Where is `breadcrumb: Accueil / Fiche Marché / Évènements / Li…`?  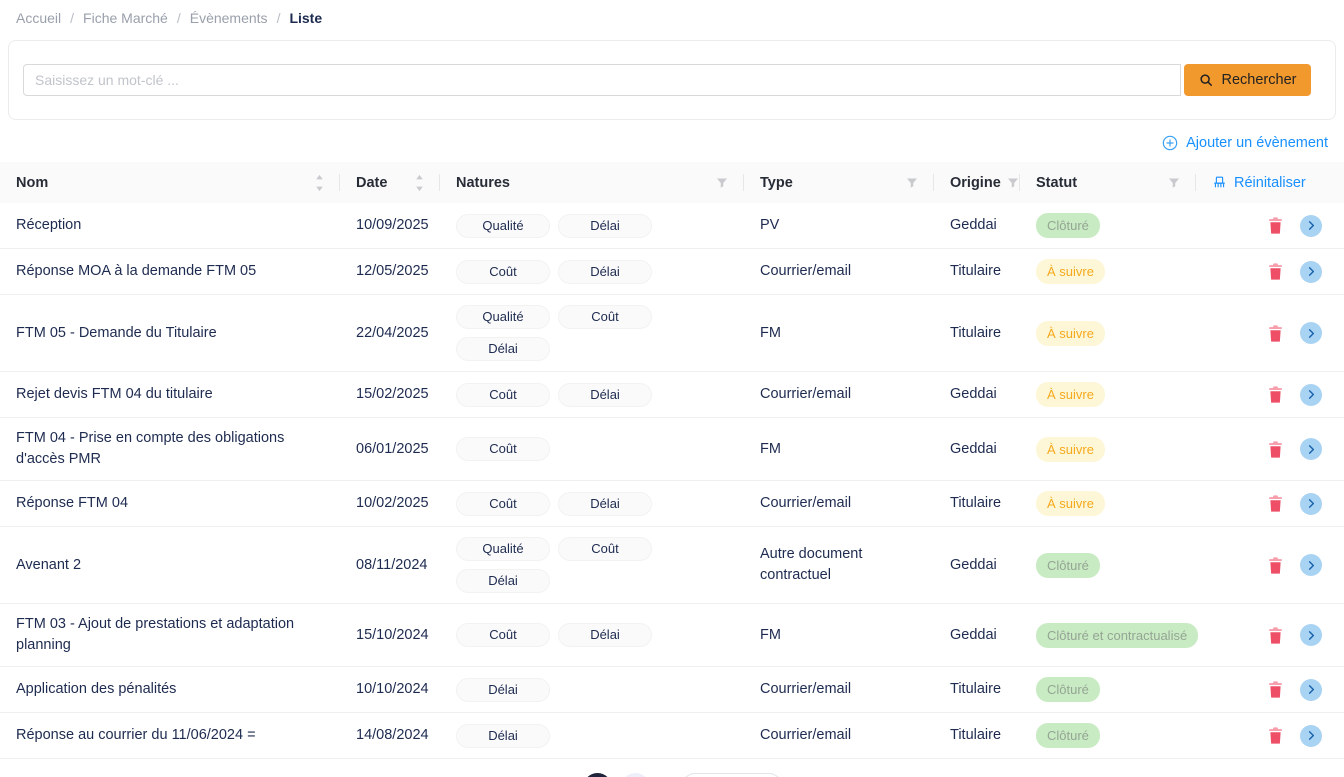
breadcrumb: Accueil / Fiche Marché / Évènements / Li… is located at coordinates (672, 17).